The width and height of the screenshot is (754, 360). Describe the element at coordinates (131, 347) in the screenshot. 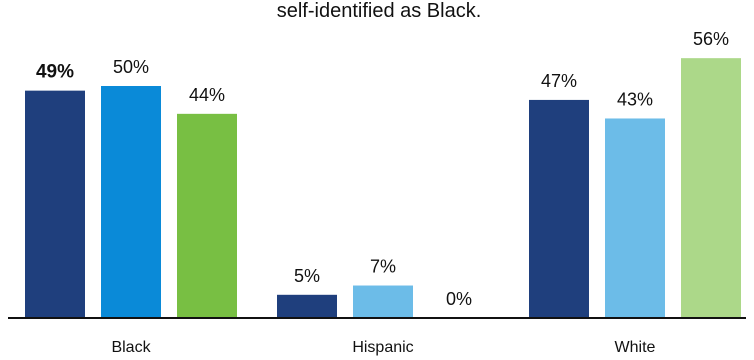

I see `category-label-black: Black` at that location.